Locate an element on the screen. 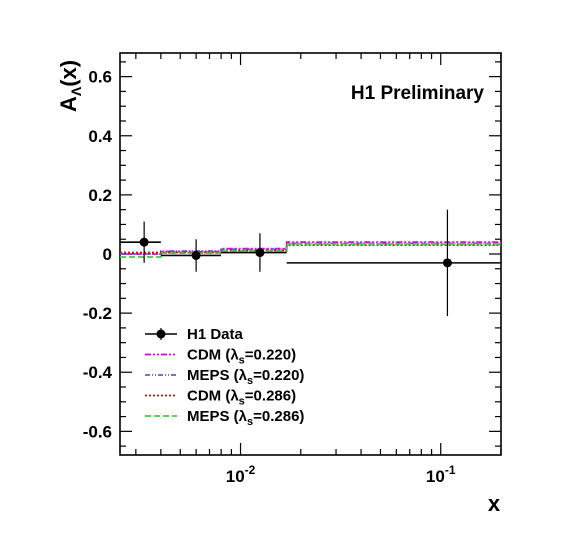 This screenshot has width=567, height=547. data-points is located at coordinates (310, 263).